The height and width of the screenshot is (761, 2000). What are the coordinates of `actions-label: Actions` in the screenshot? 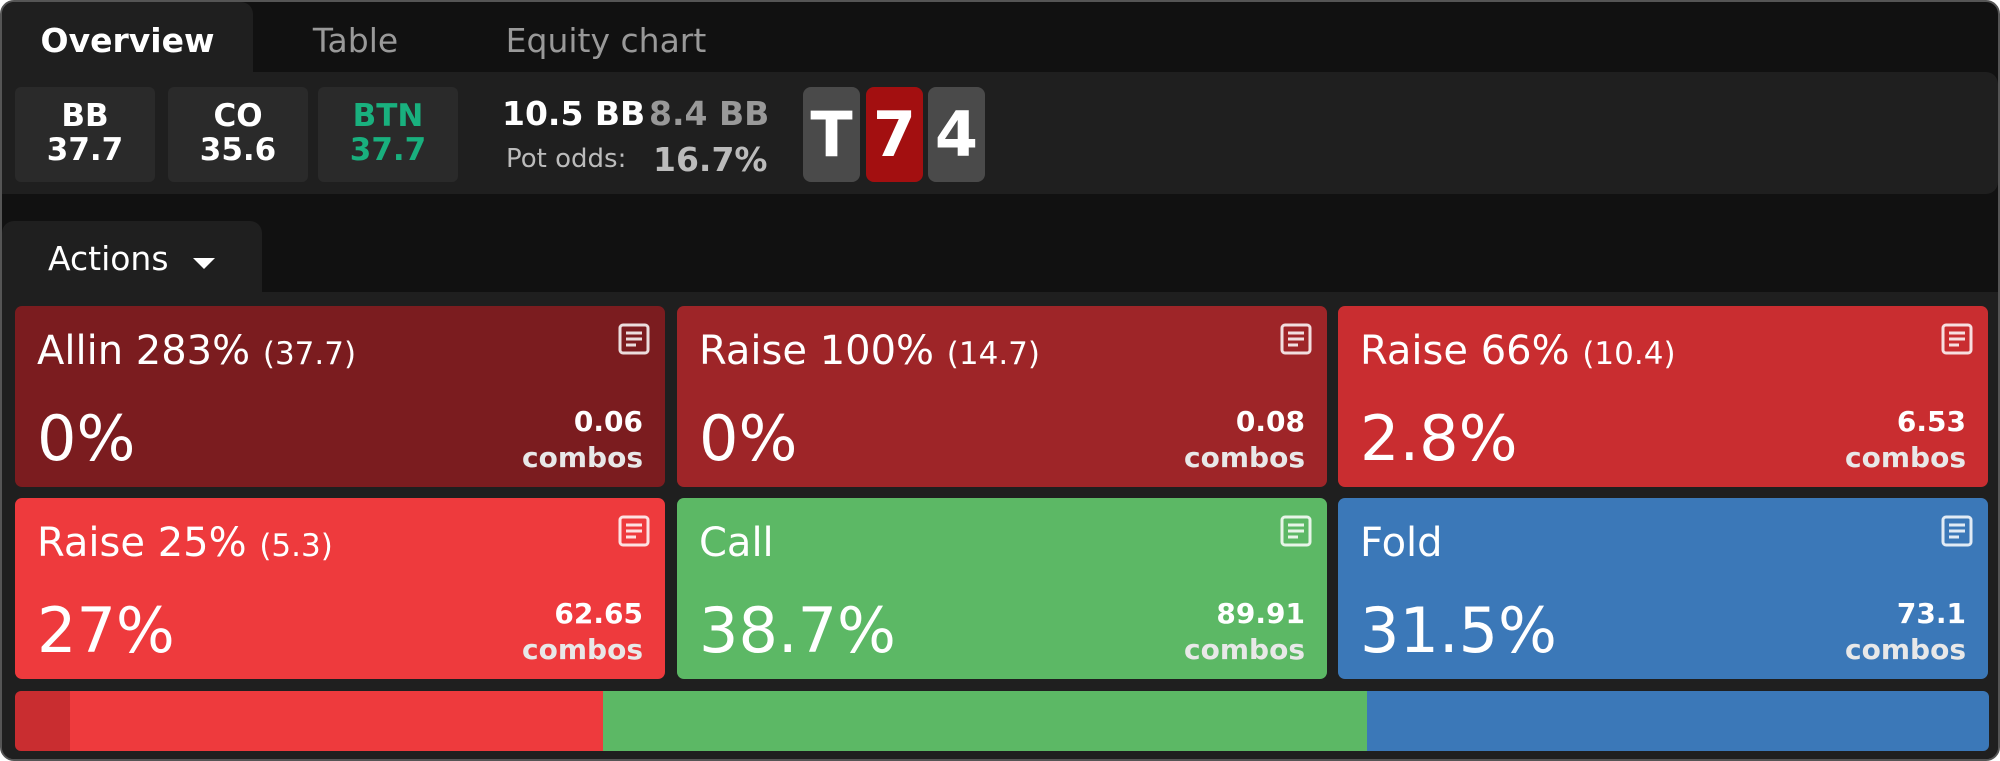 It's located at (108, 258).